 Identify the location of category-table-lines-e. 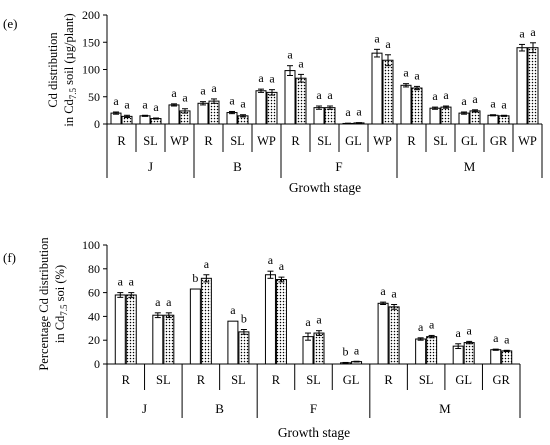
(324, 151).